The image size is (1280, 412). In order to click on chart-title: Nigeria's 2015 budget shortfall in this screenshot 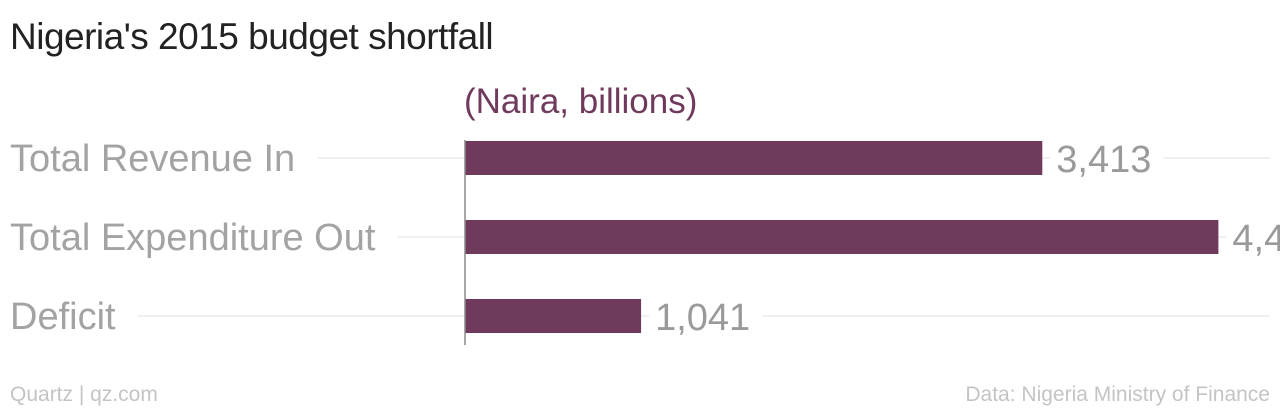, I will do `click(252, 36)`.